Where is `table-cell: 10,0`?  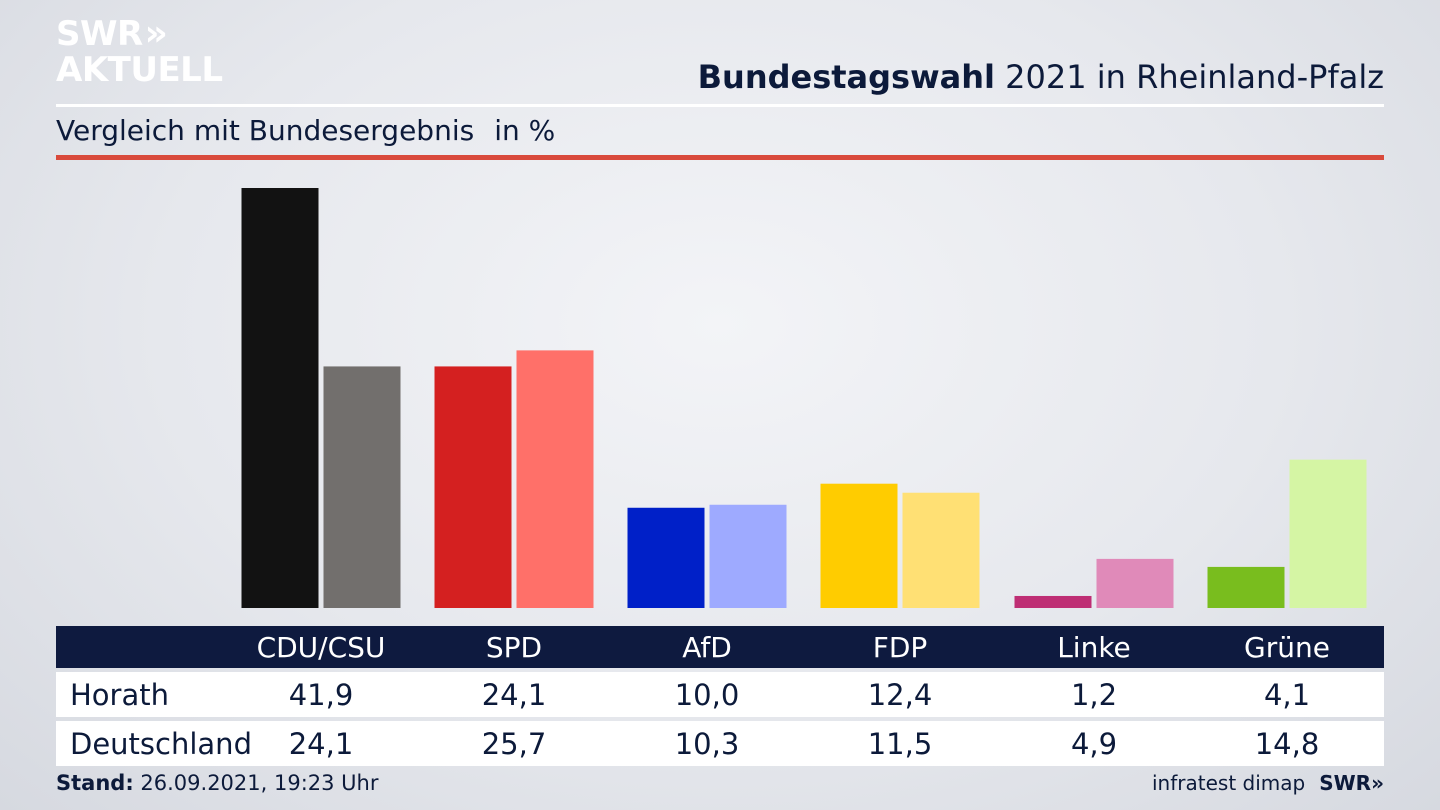
table-cell: 10,0 is located at coordinates (707, 694).